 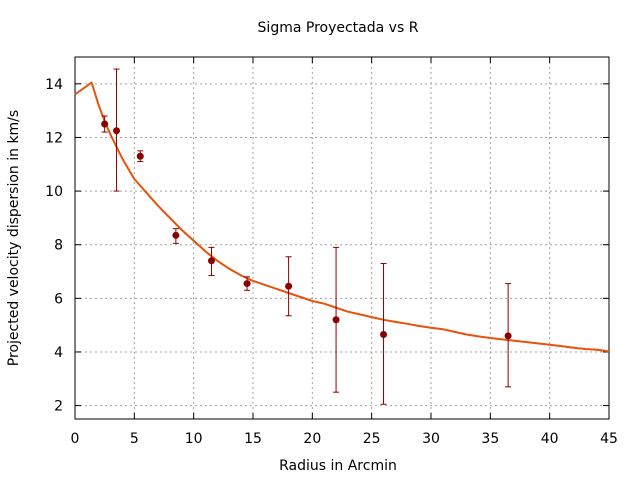 What do you see at coordinates (54, 192) in the screenshot?
I see `y-tick-label: 10` at bounding box center [54, 192].